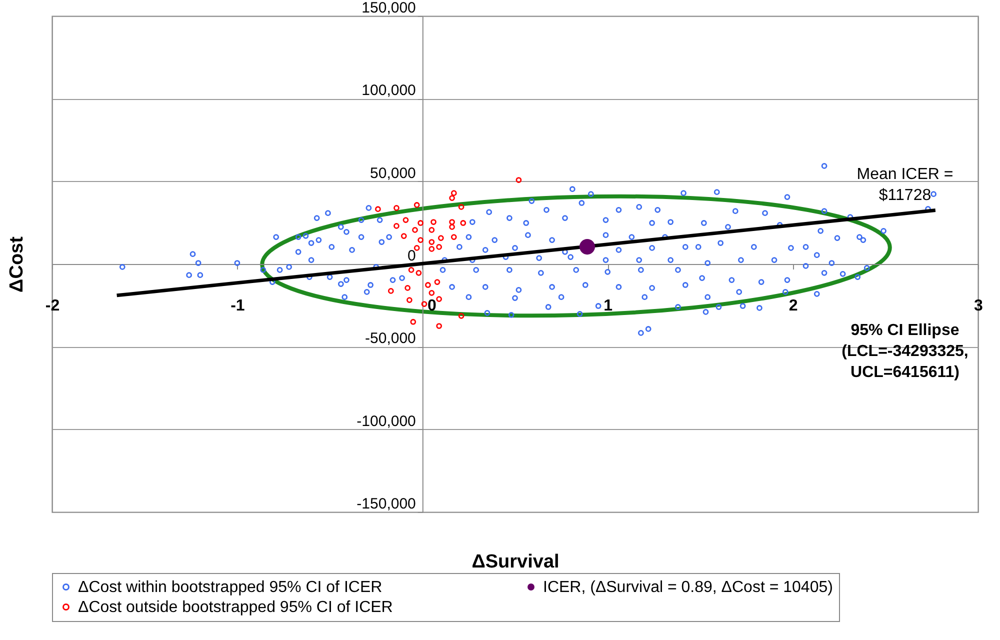 The width and height of the screenshot is (1000, 640). I want to click on x-tick-label: -2, so click(52, 306).